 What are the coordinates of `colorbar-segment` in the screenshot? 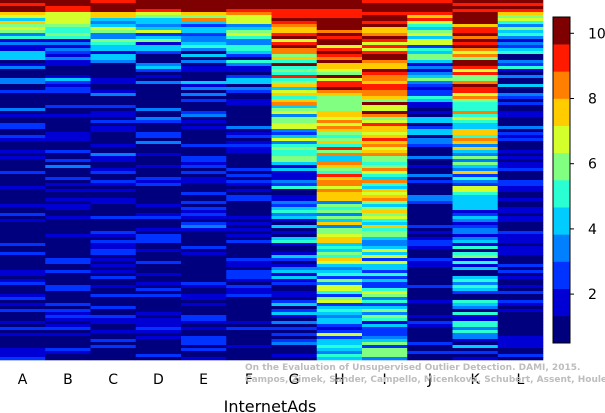 It's located at (561, 221).